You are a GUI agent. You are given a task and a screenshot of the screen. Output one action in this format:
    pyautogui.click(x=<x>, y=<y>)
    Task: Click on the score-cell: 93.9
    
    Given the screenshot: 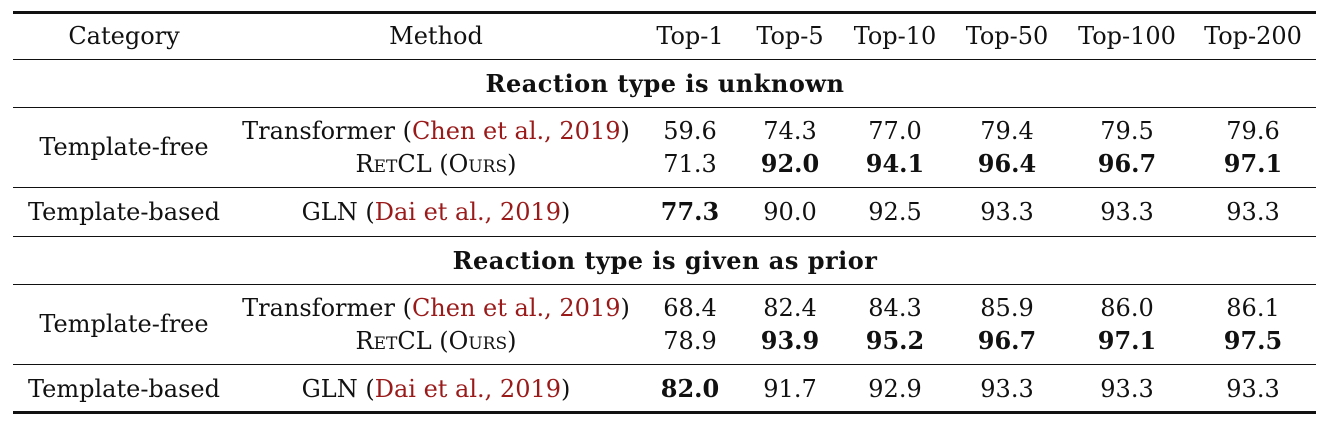 What is the action you would take?
    pyautogui.click(x=790, y=340)
    